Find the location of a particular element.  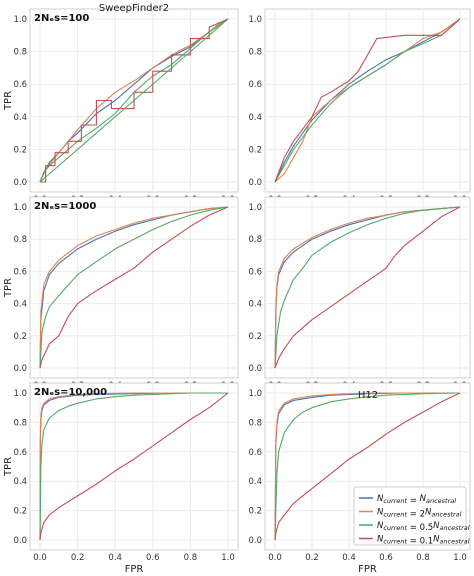

legend-entry: Ncurrent = 0.1Nancestral is located at coordinates (423, 541).